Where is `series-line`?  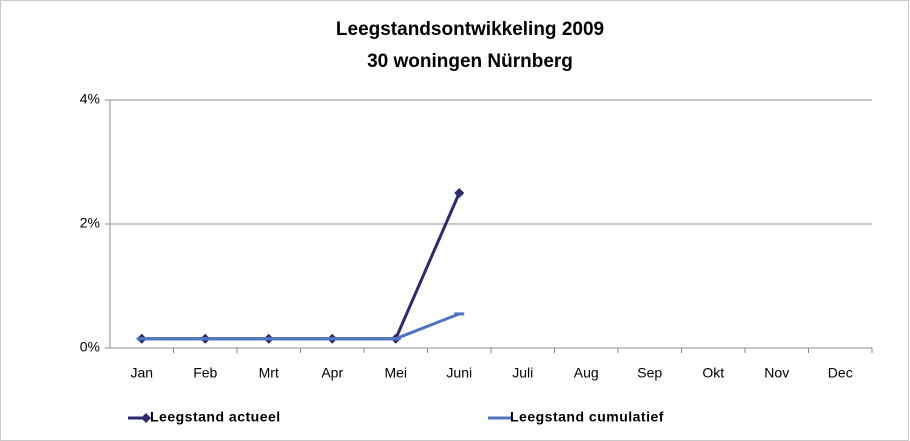
series-line is located at coordinates (300, 326).